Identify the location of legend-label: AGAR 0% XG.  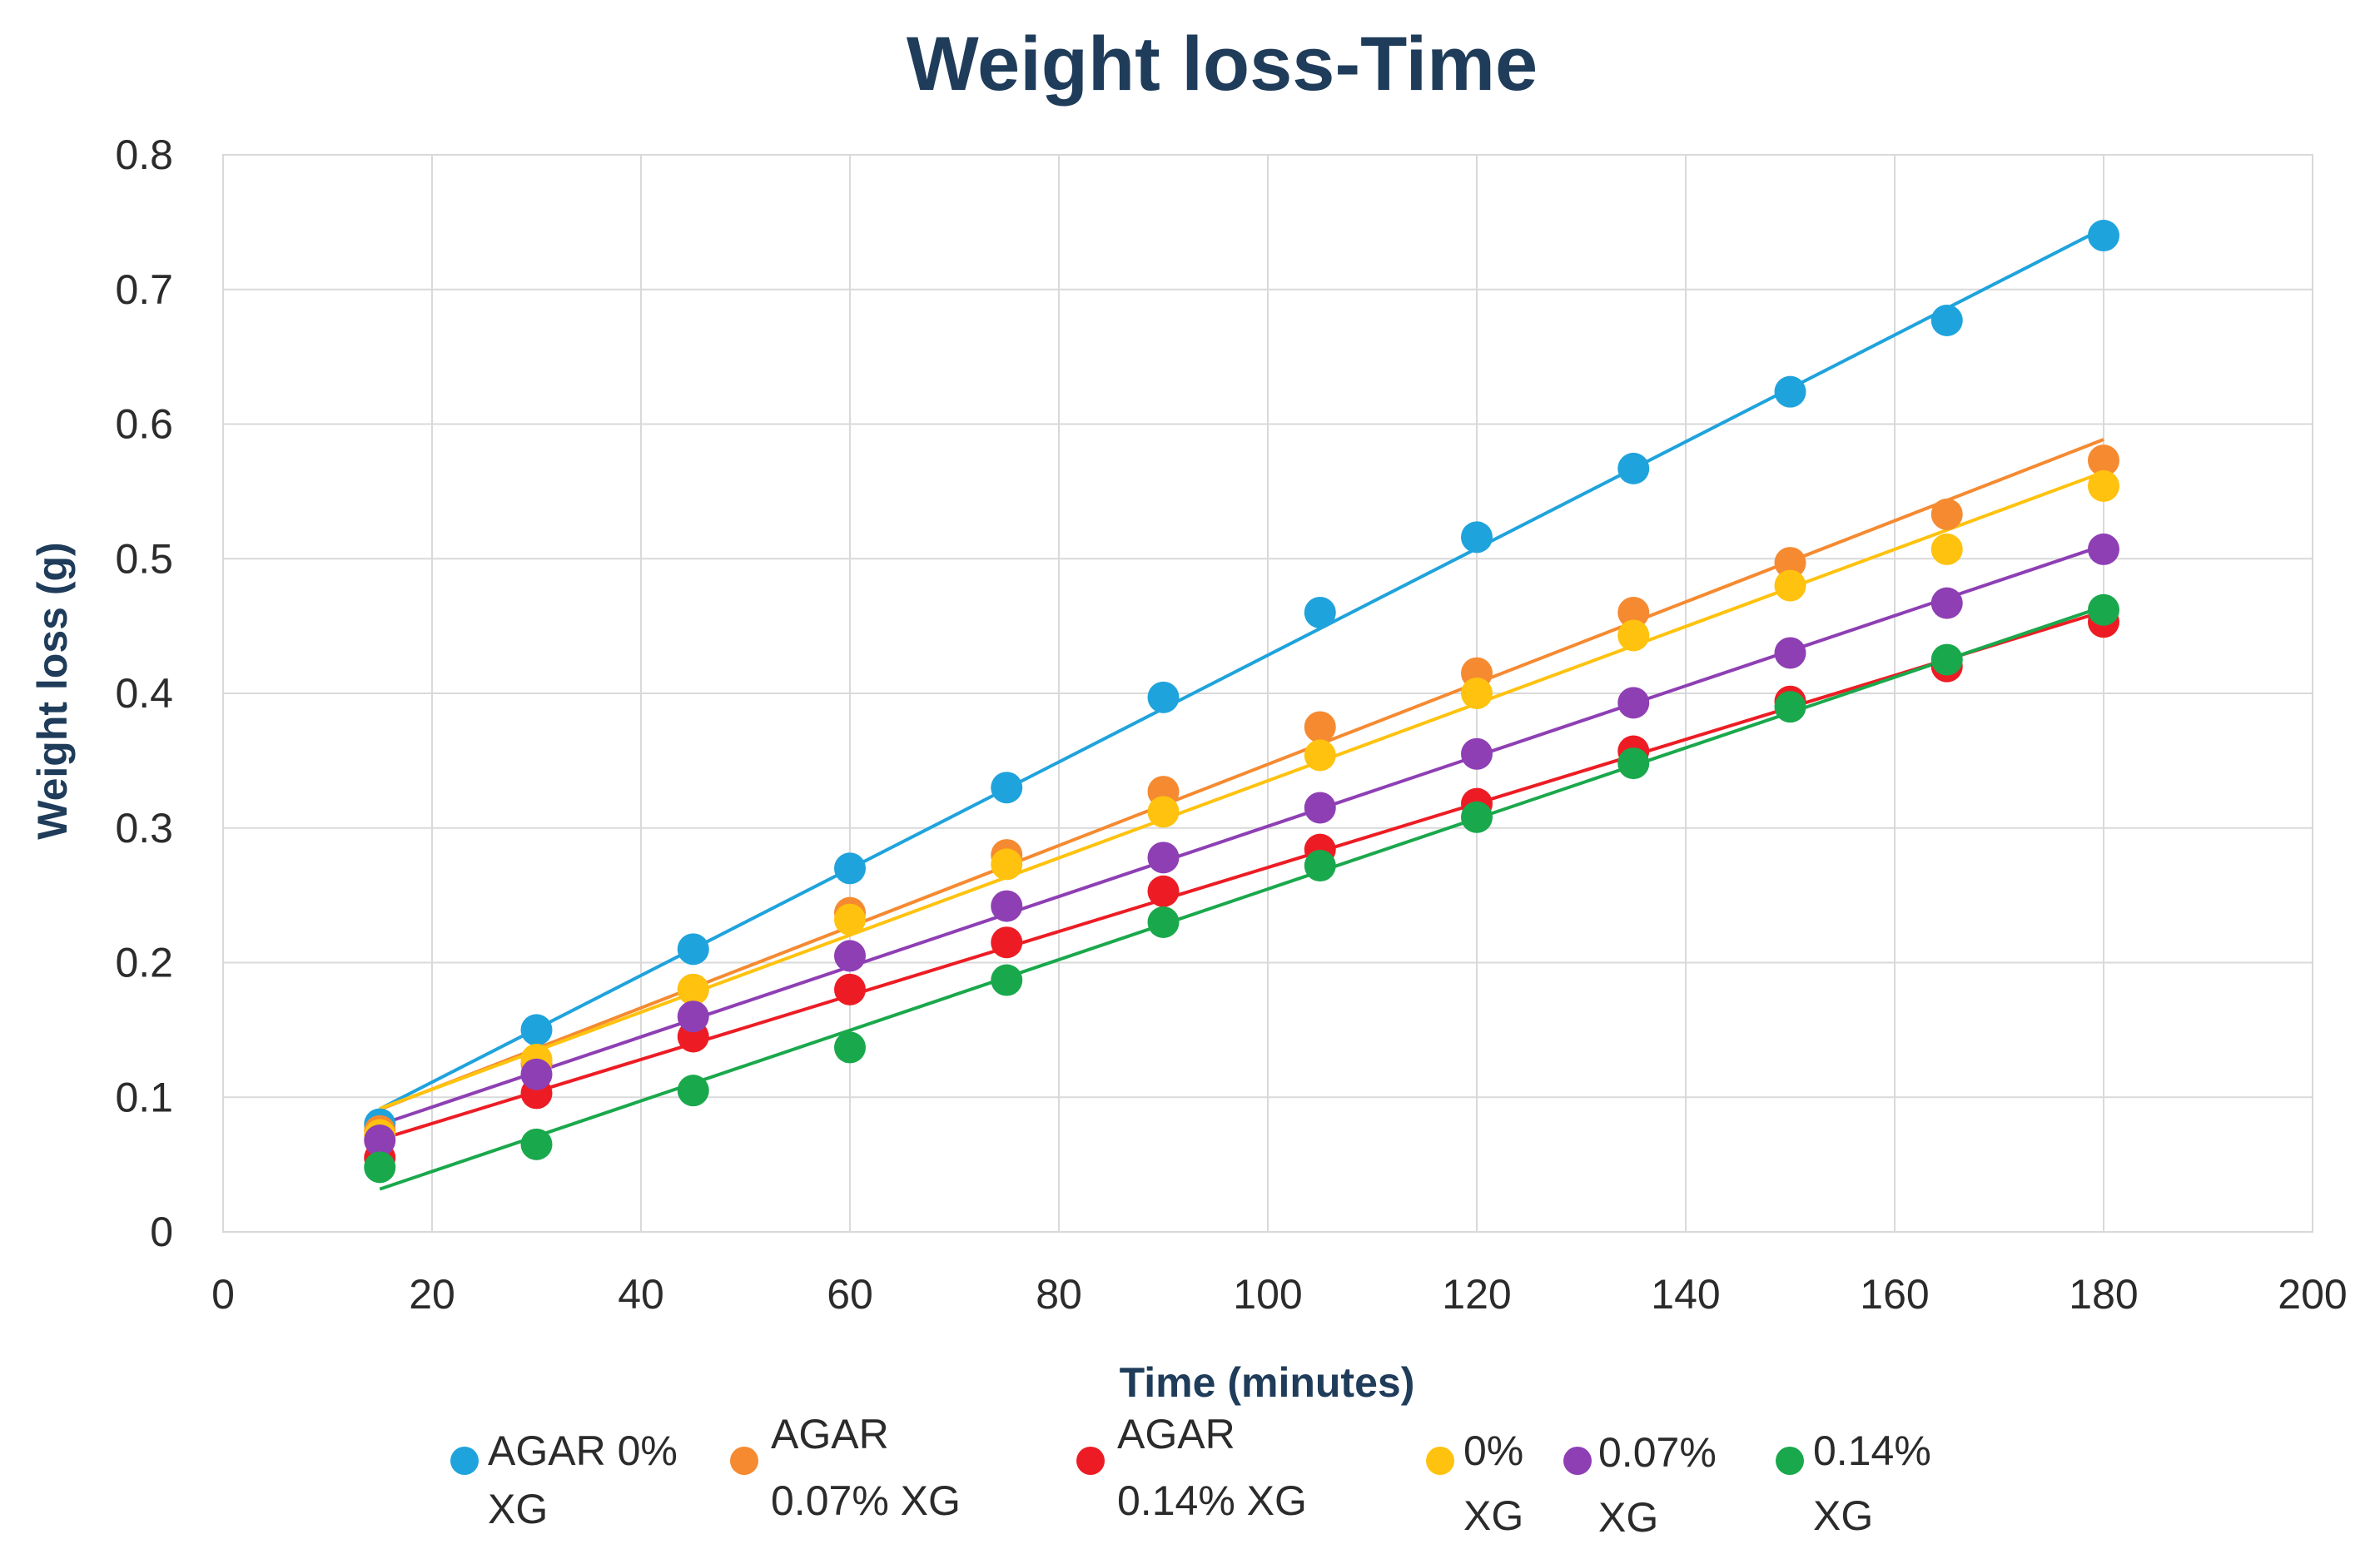
(583, 1479).